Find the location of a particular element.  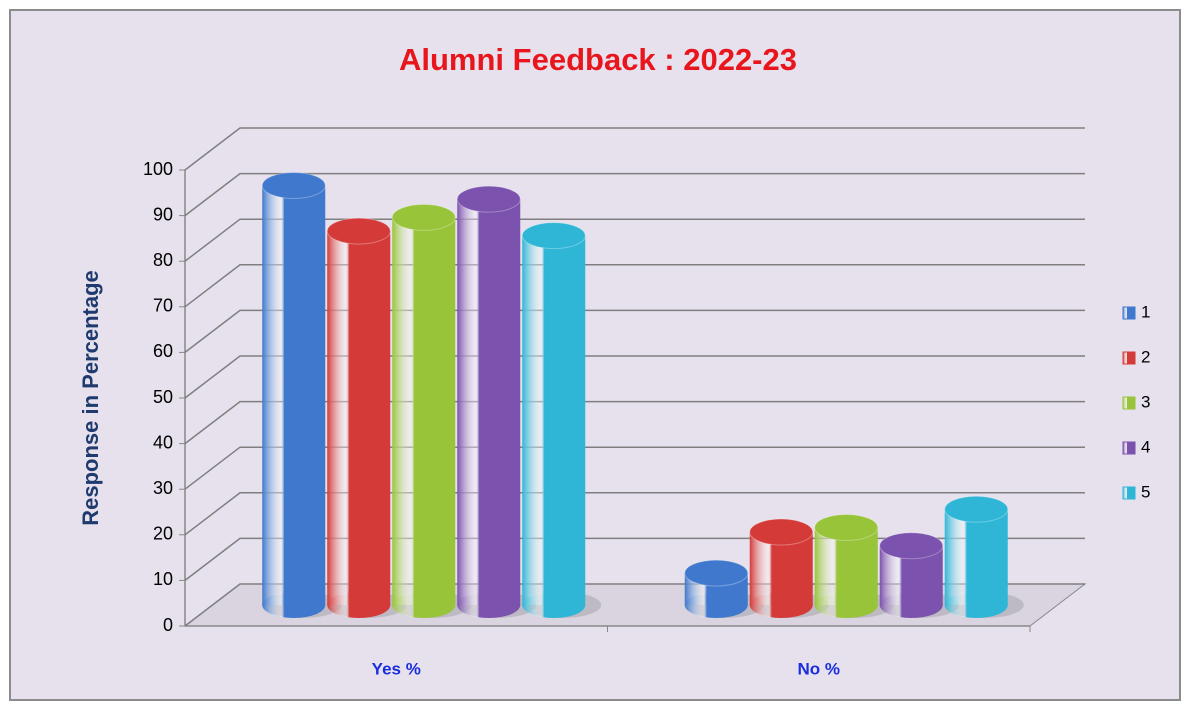

y-tick-label: 60 is located at coordinates (163, 351).